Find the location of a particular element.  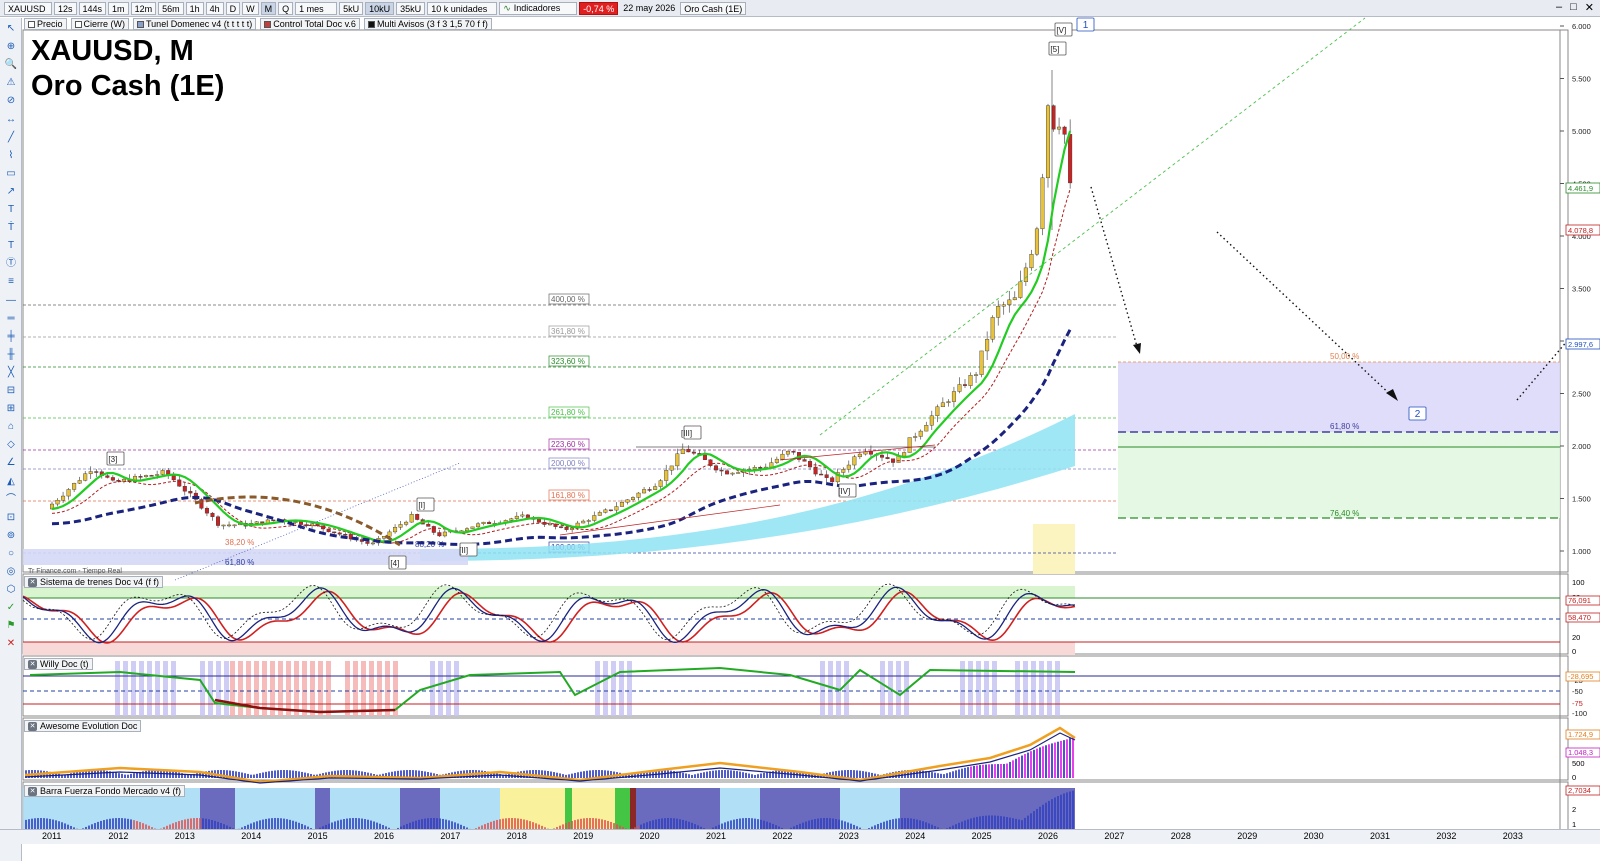

triangle-icon: ◭ is located at coordinates (11, 481).